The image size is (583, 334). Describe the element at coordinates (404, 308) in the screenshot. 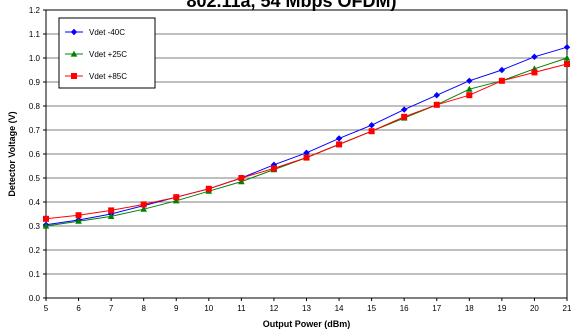

I see `x-tick-label: 16` at that location.